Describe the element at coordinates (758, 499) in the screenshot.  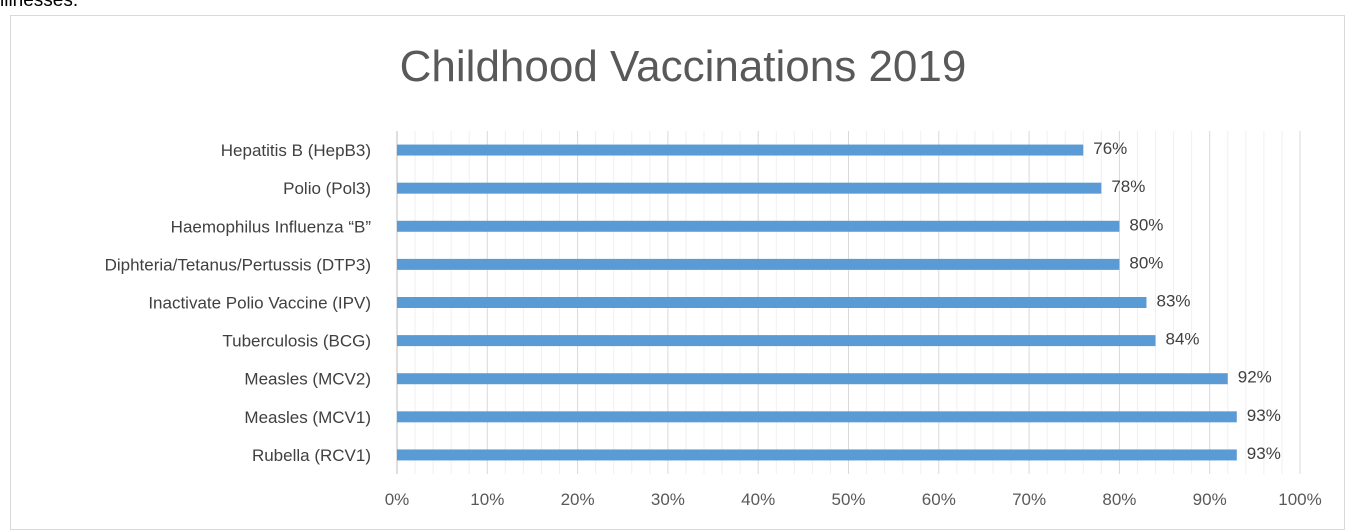
I see `x-tick-label: 40%` at that location.